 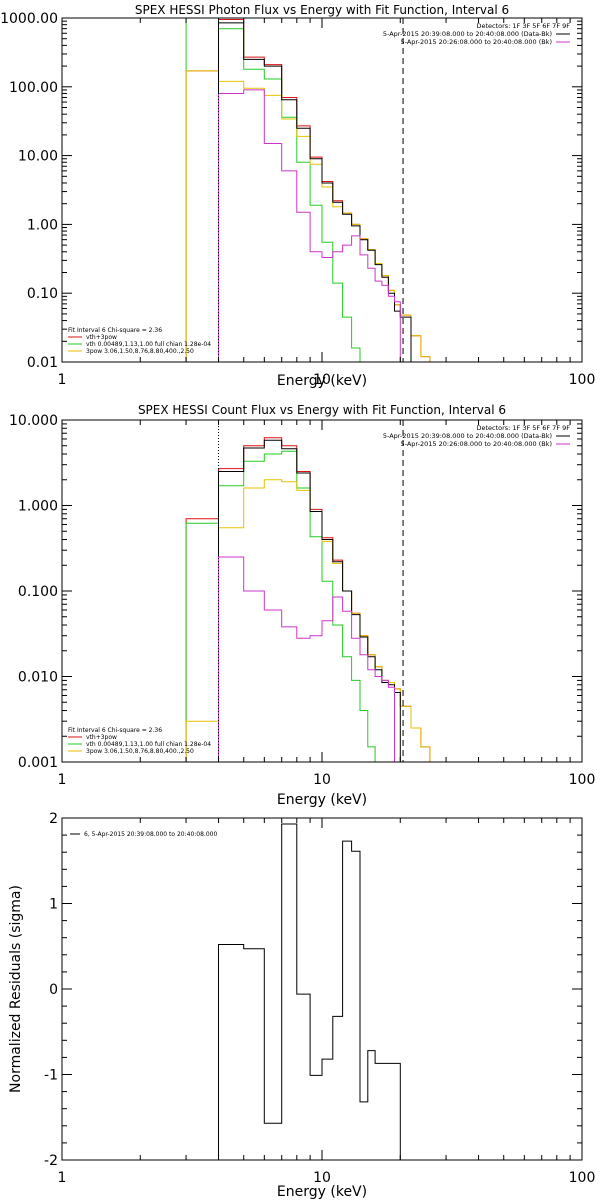 What do you see at coordinates (33, 421) in the screenshot?
I see `y-tick-label: 10.000` at bounding box center [33, 421].